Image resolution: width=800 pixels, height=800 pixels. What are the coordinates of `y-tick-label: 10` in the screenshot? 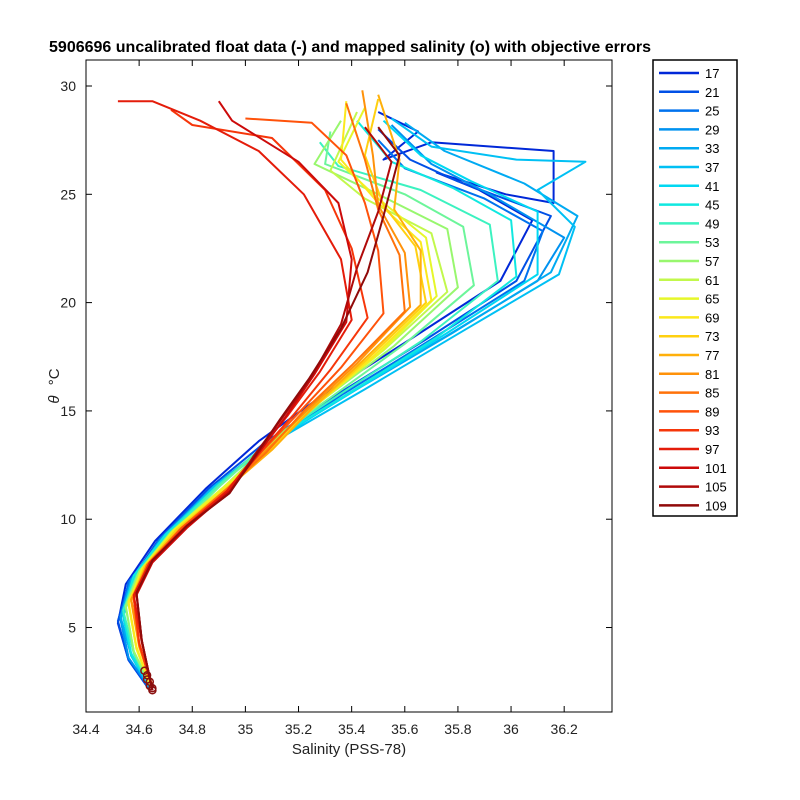 It's located at (68, 519).